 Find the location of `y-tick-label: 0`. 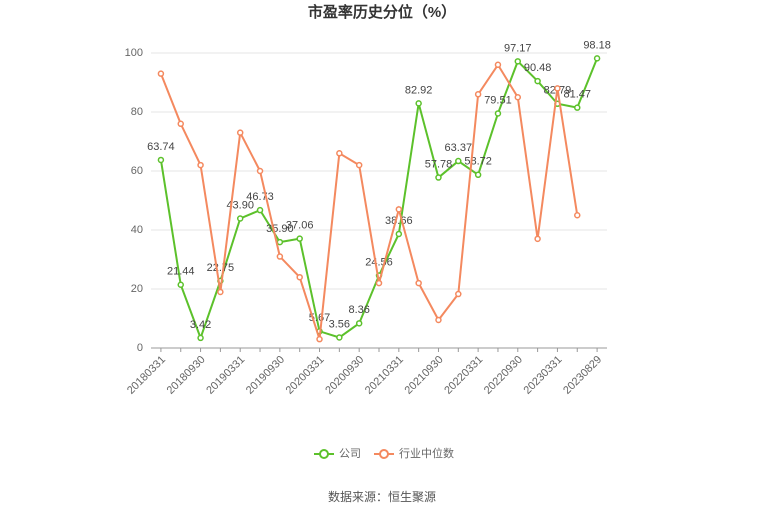

y-tick-label: 0 is located at coordinates (140, 348).